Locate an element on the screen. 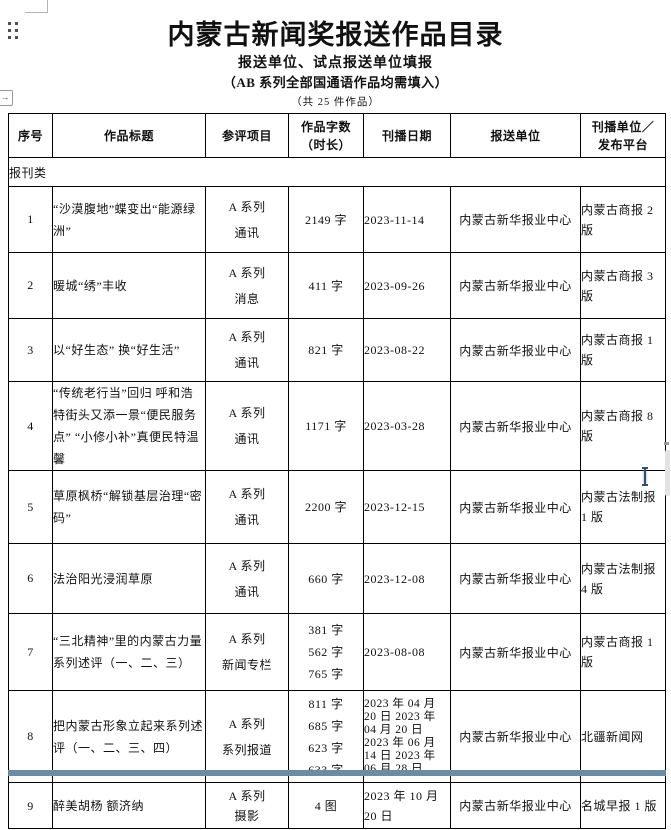 The width and height of the screenshot is (671, 830). cell-title: 醉美胡杨 额济纳 is located at coordinates (129, 805).